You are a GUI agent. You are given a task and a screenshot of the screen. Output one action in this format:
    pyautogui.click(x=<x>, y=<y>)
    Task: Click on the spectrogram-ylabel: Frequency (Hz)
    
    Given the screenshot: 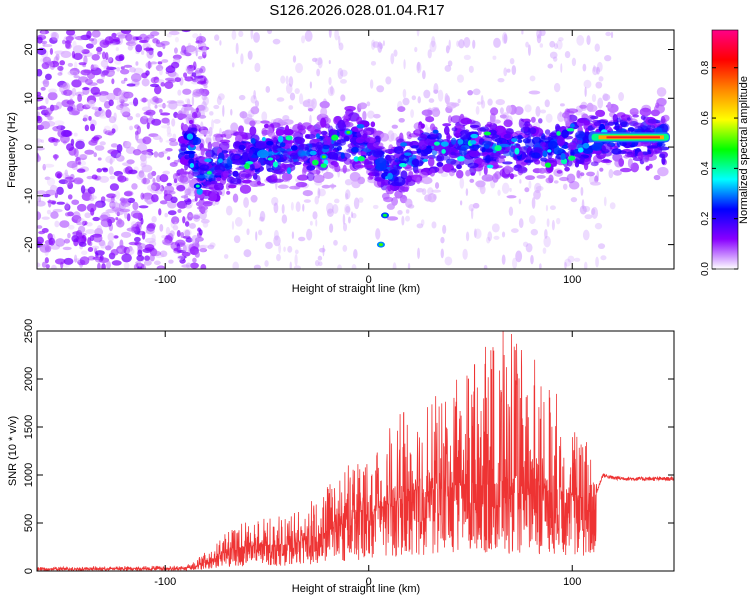 What is the action you would take?
    pyautogui.click(x=12, y=150)
    